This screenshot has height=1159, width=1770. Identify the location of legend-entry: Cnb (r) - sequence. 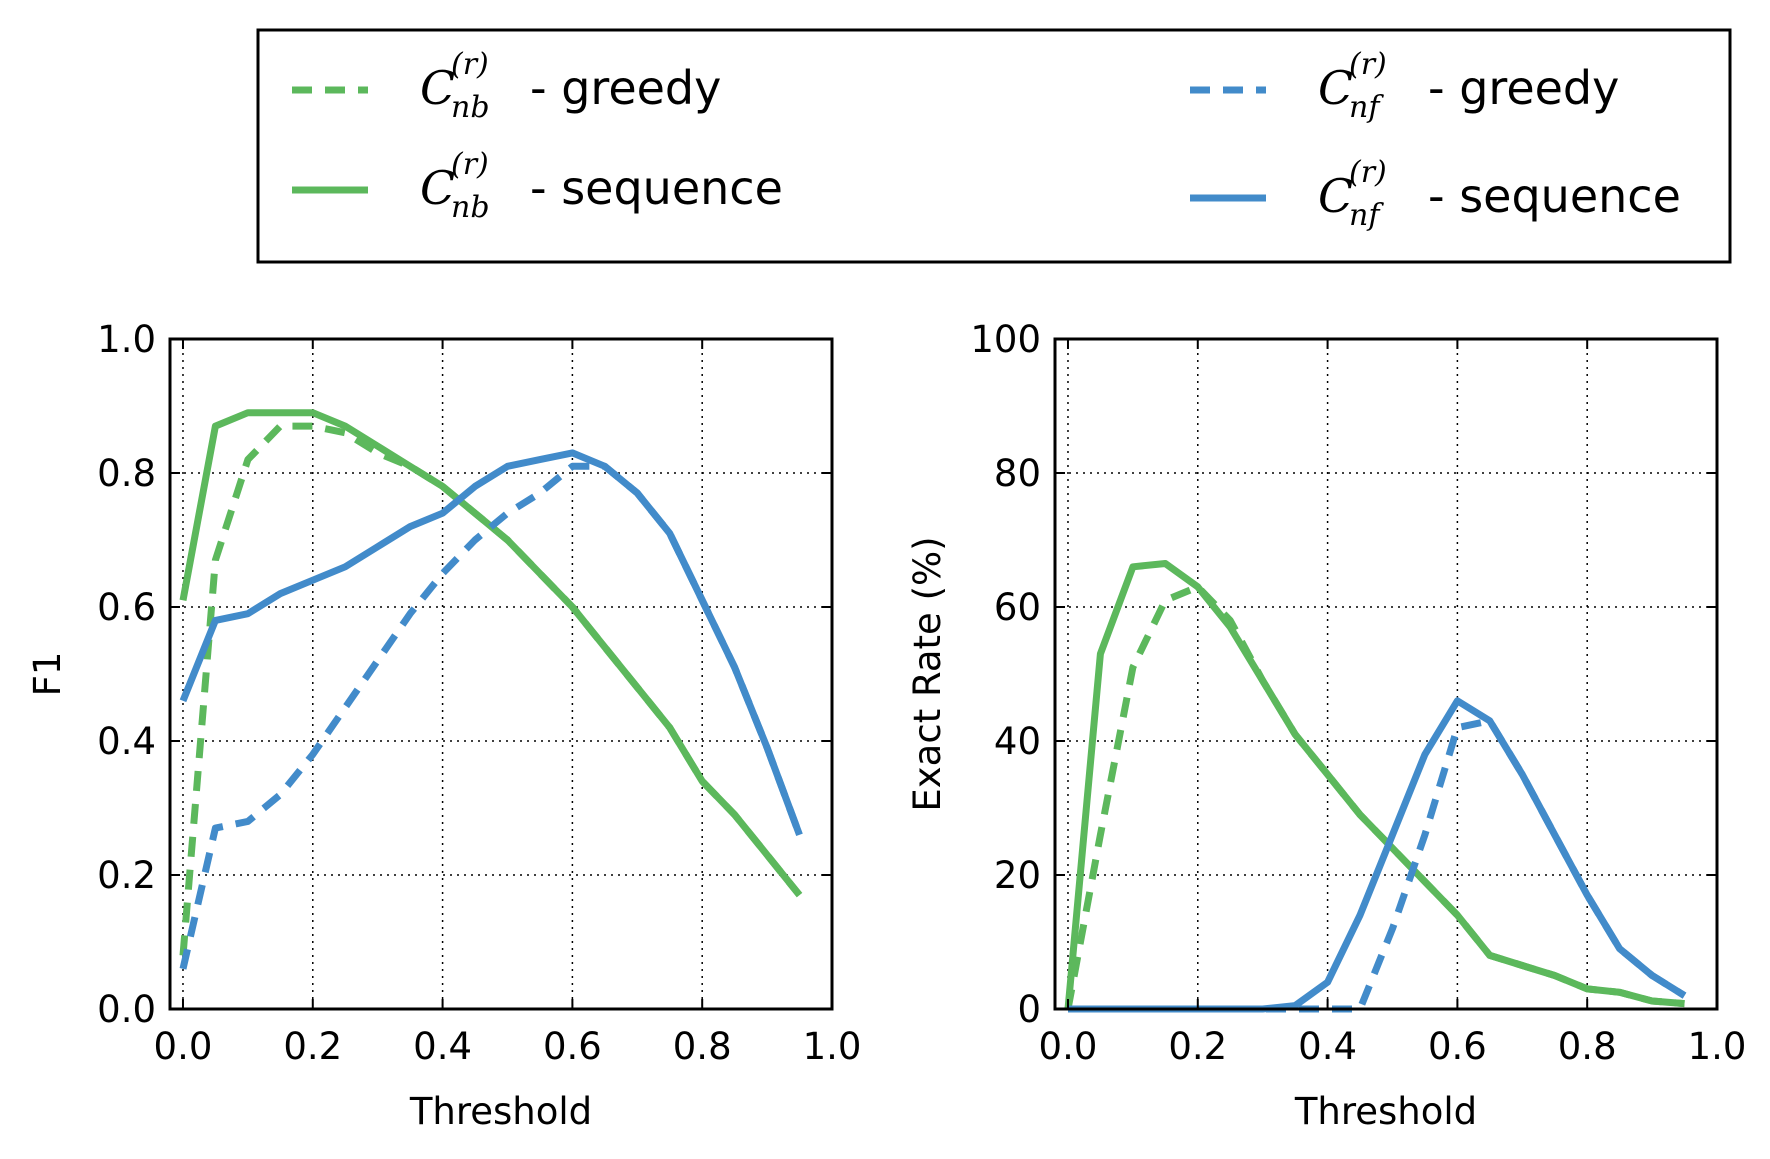
(537, 186).